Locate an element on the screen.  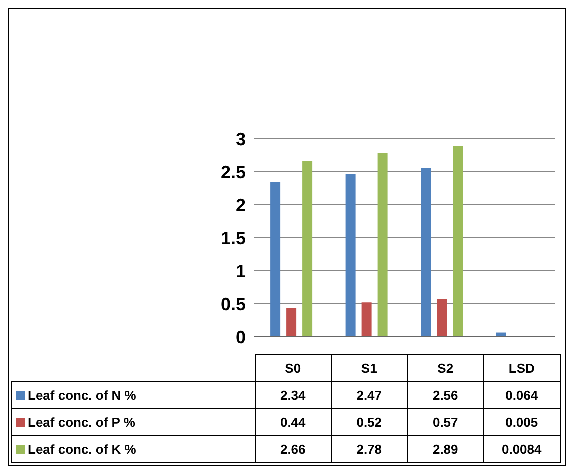
data-label: 2.89 is located at coordinates (446, 449).